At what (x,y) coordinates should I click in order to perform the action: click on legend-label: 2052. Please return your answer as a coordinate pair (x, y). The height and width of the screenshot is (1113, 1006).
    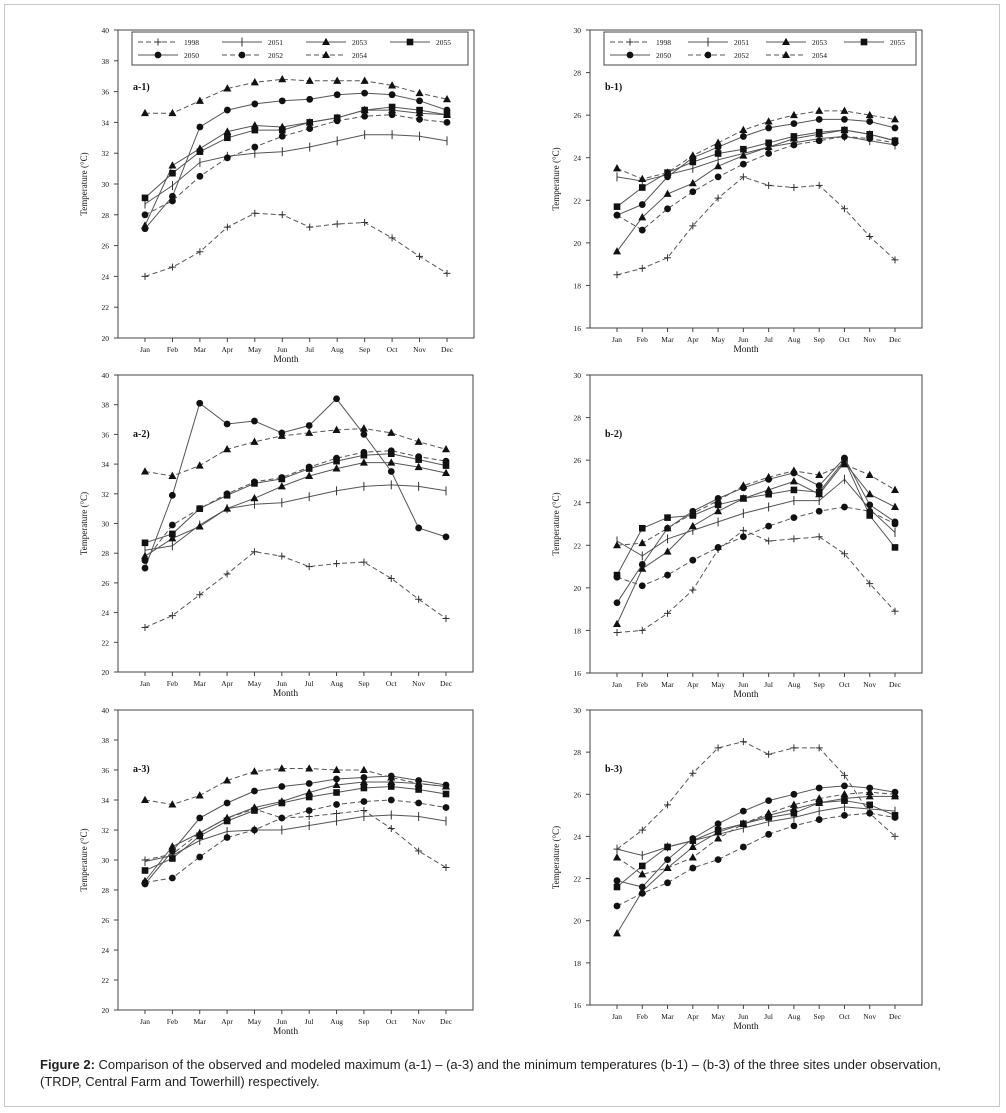
    Looking at the image, I should click on (275, 55).